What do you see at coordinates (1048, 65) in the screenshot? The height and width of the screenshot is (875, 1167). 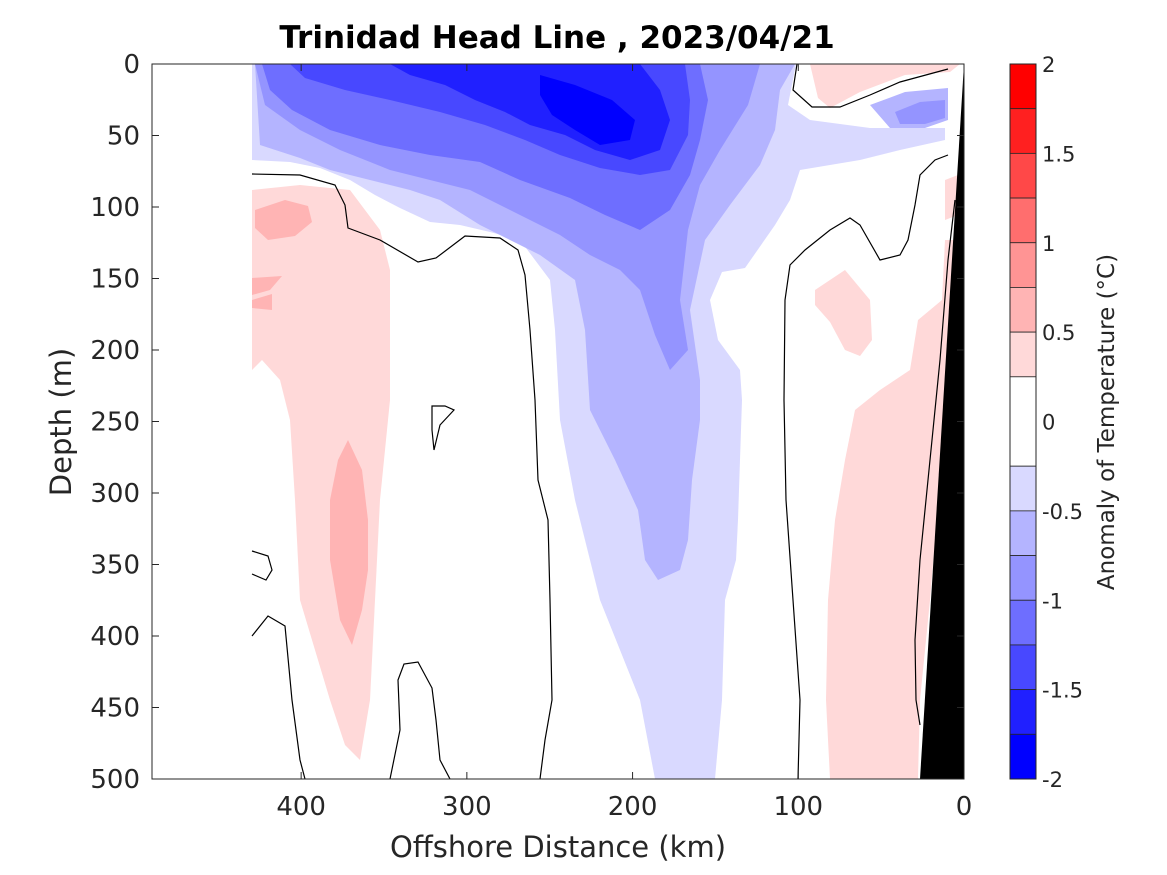 I see `colorbar-tick-label: 2` at bounding box center [1048, 65].